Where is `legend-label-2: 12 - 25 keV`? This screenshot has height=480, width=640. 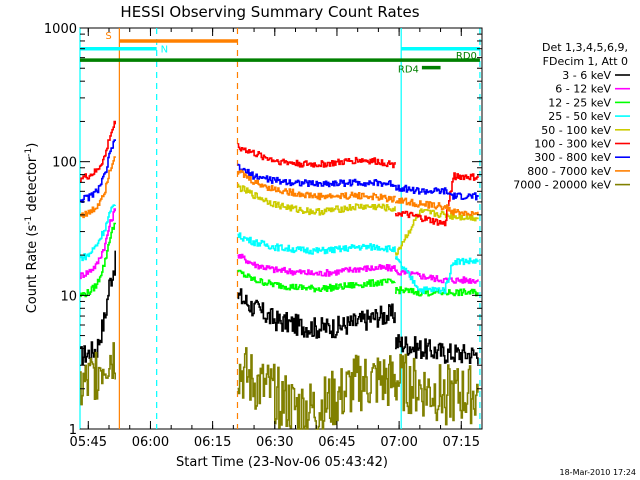
legend-label-2: 12 - 25 keV is located at coordinates (579, 102).